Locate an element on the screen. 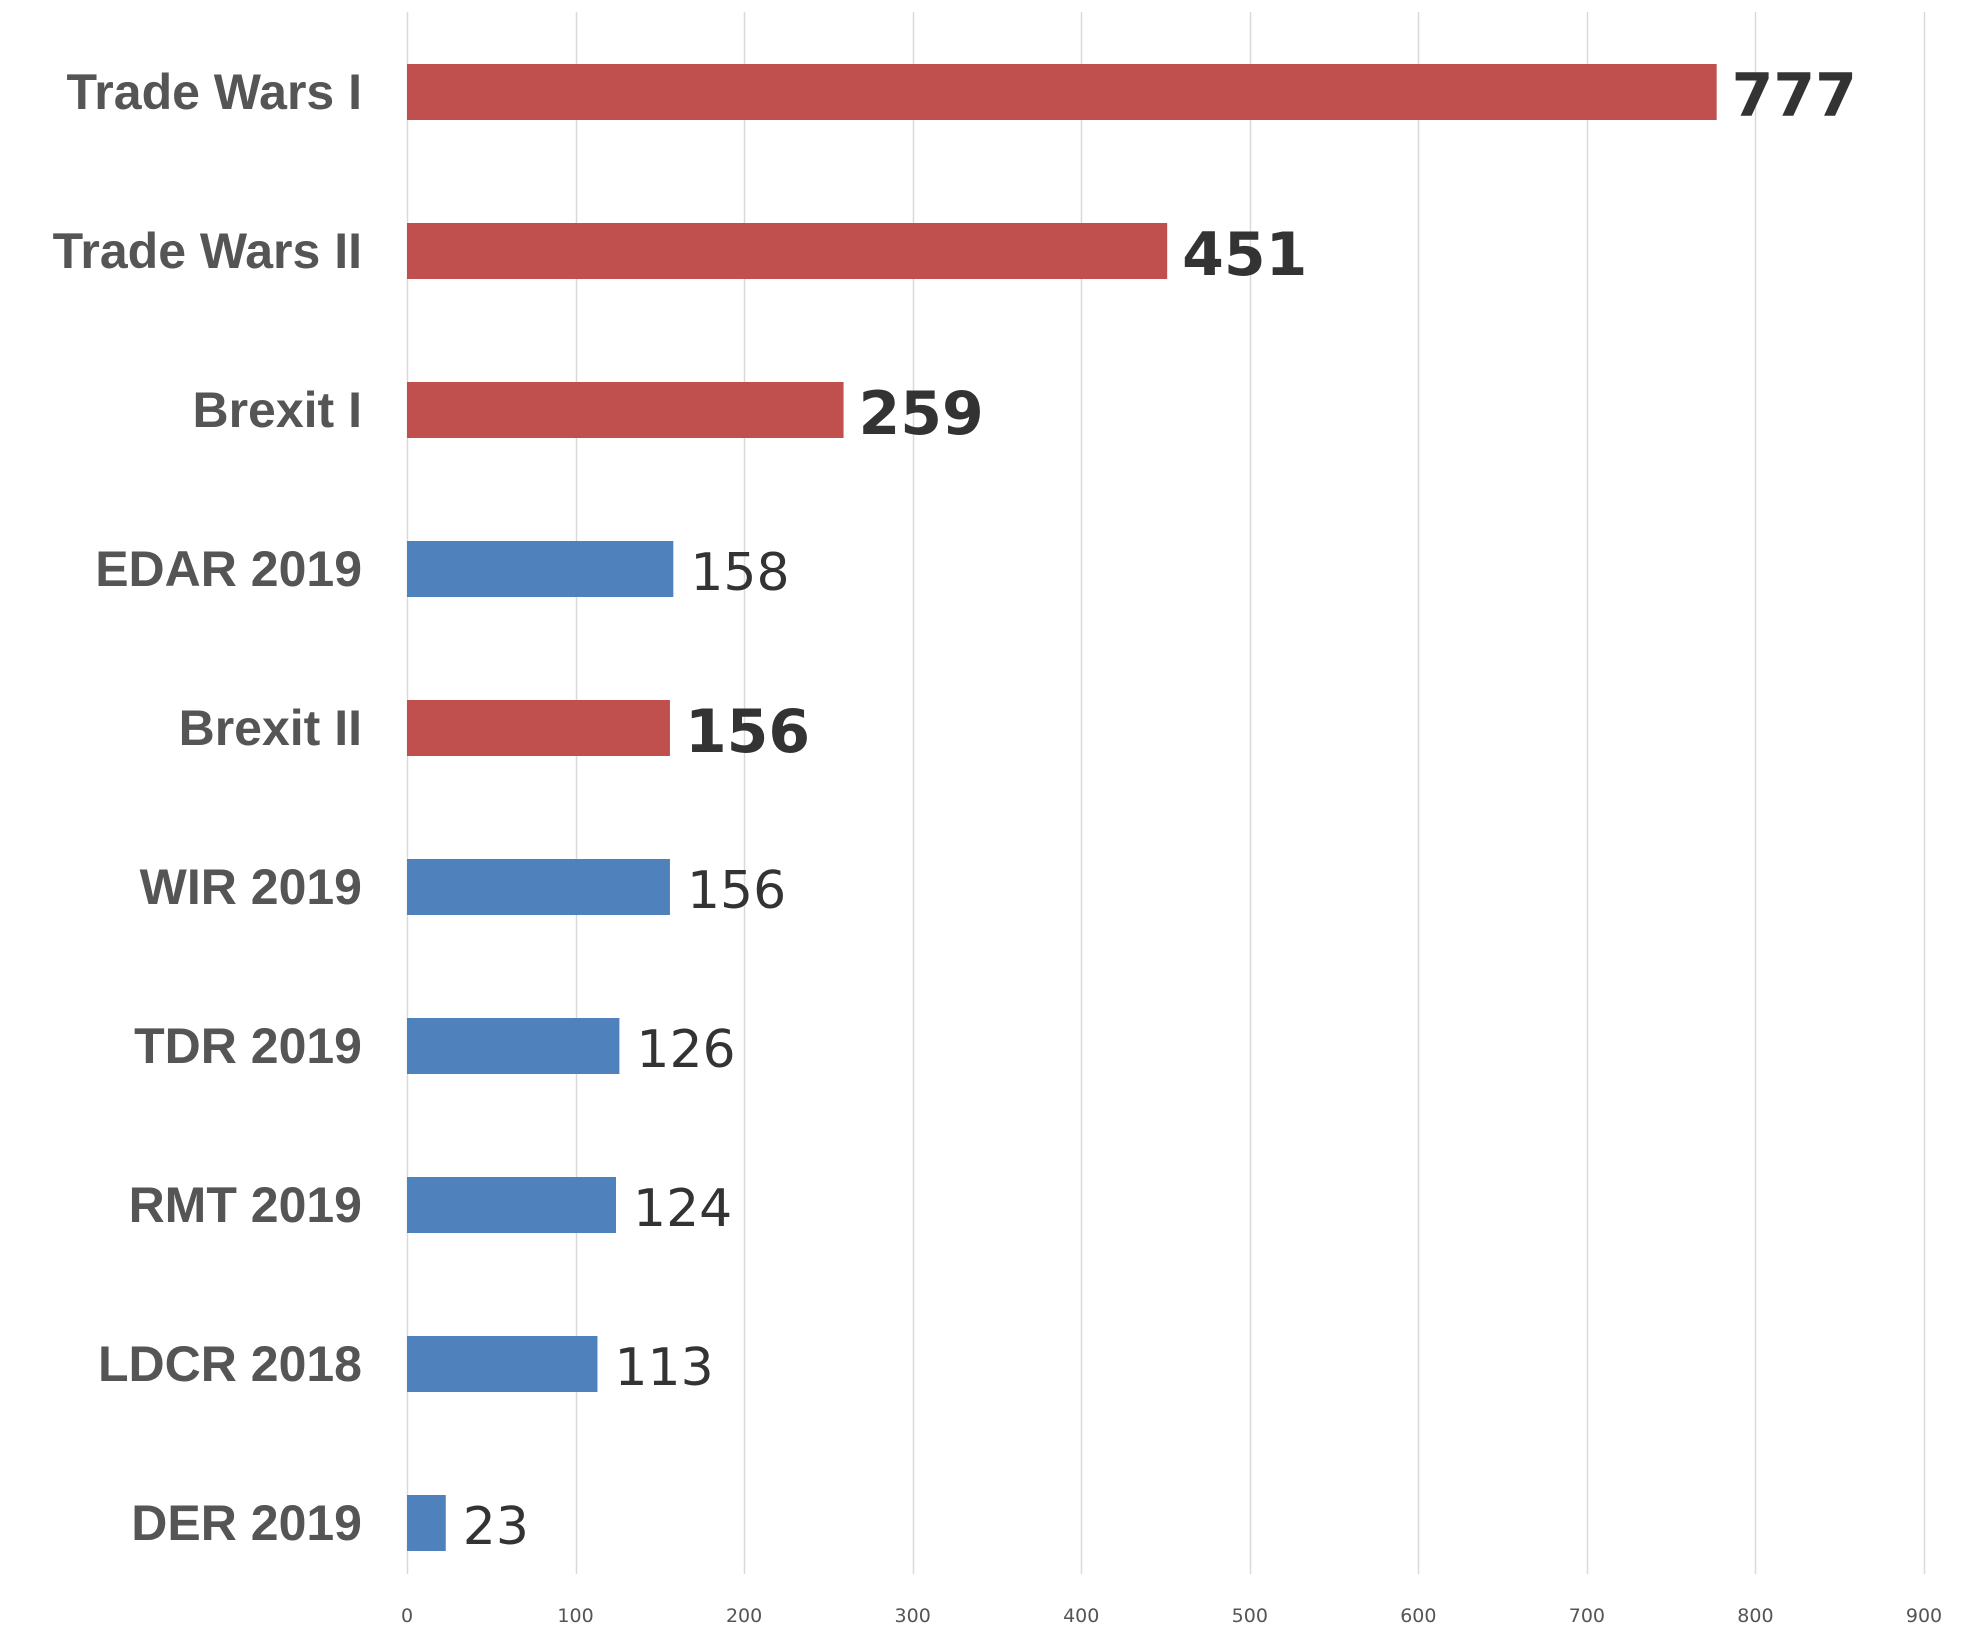 The height and width of the screenshot is (1636, 1963). category-label: Trade Wars II is located at coordinates (207, 251).